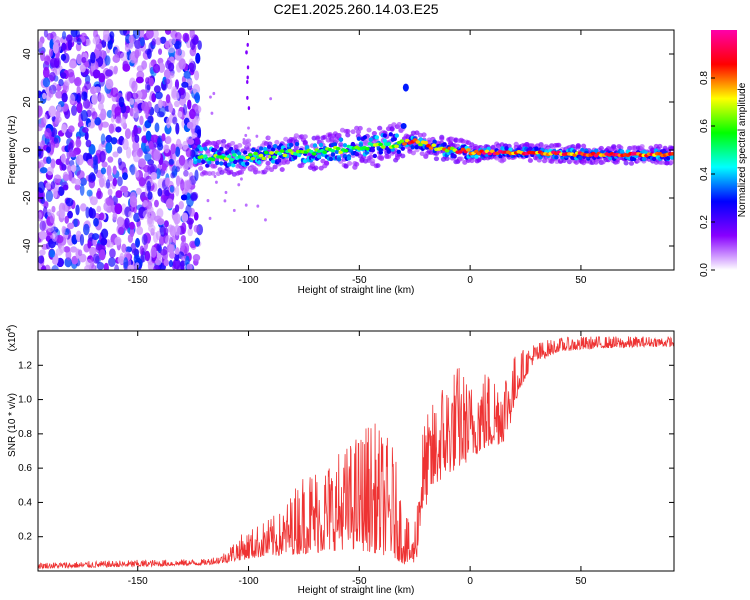 The image size is (750, 600). What do you see at coordinates (27, 197) in the screenshot?
I see `y-tick-label: -20` at bounding box center [27, 197].